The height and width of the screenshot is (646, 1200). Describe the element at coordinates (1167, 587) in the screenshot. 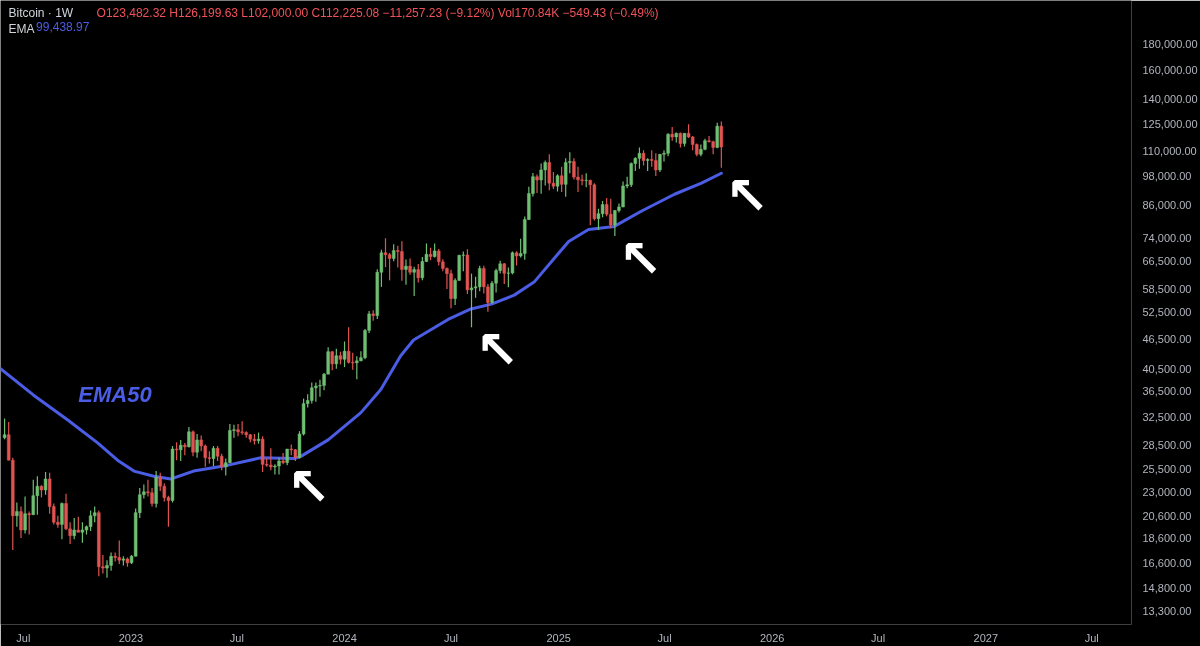

I see `y-tick-label: 14,800.00` at that location.